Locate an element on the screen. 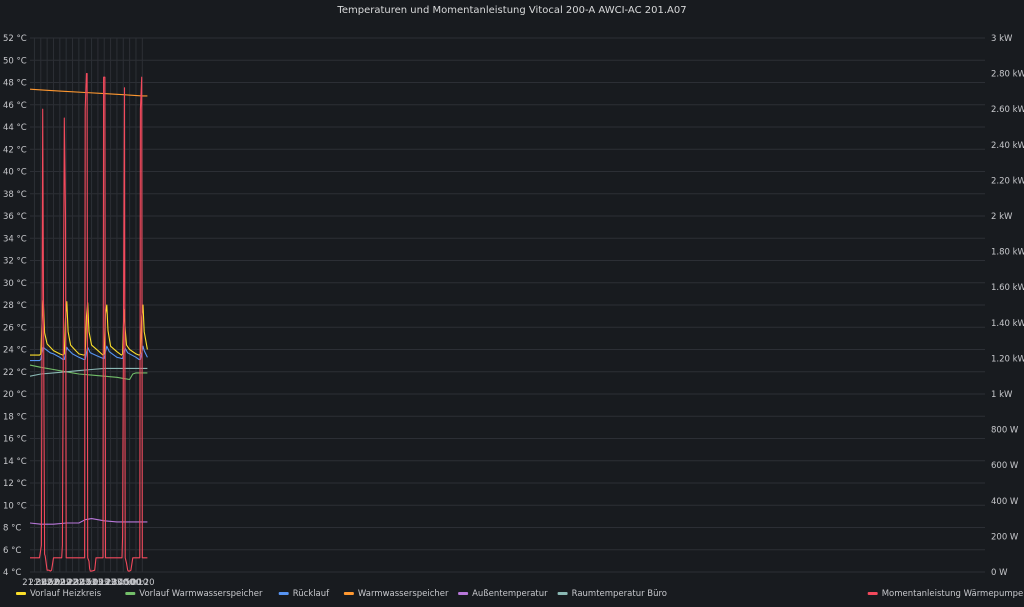  x-tick-label: 21:30 is located at coordinates (34, 583).